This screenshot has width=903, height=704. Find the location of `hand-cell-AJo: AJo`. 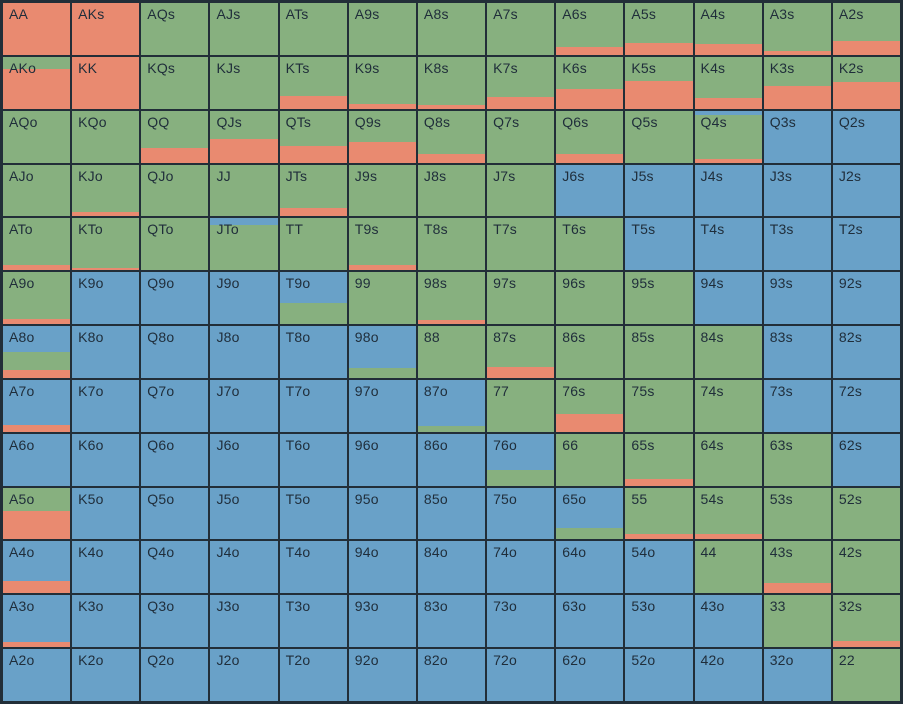

hand-cell-AJo: AJo is located at coordinates (37, 190).